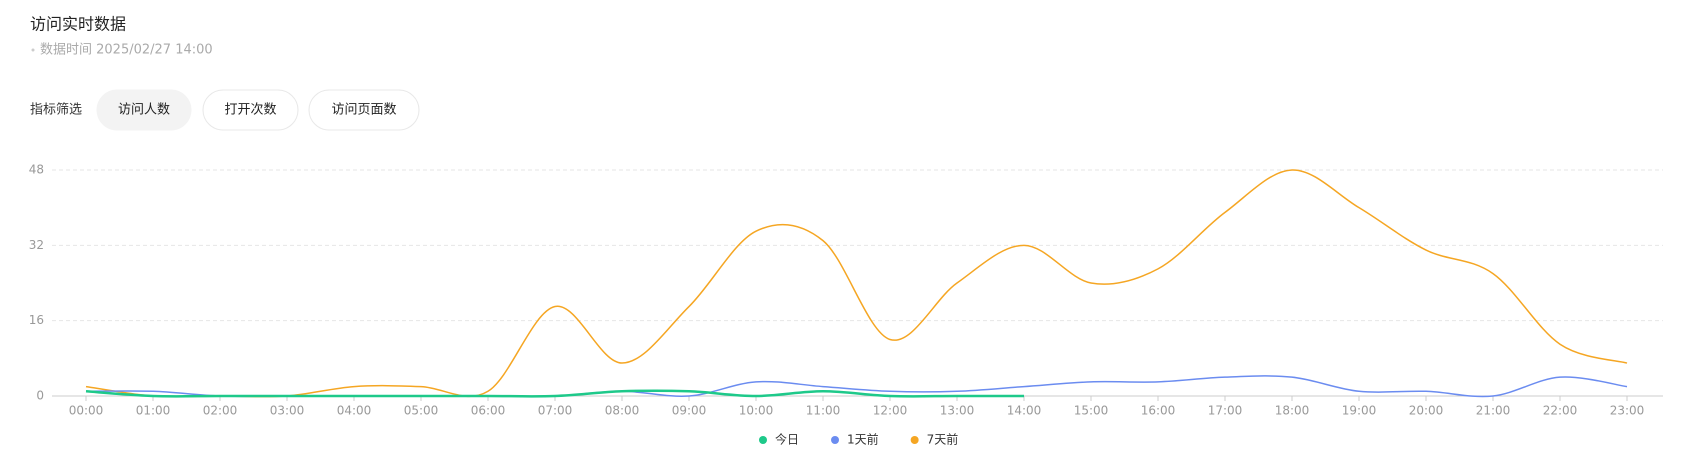 The width and height of the screenshot is (1681, 474). I want to click on filter-button-label: 访问人数, so click(144, 110).